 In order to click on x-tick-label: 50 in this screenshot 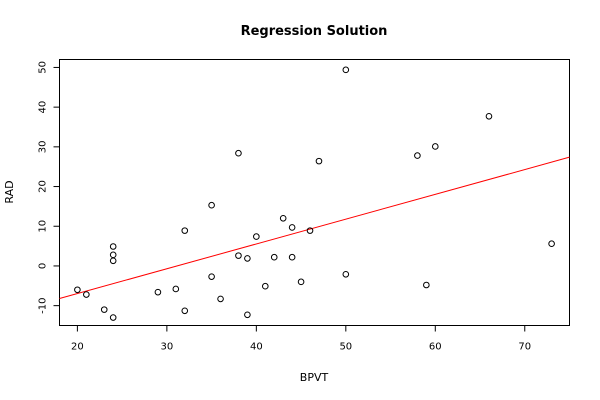, I will do `click(345, 347)`.